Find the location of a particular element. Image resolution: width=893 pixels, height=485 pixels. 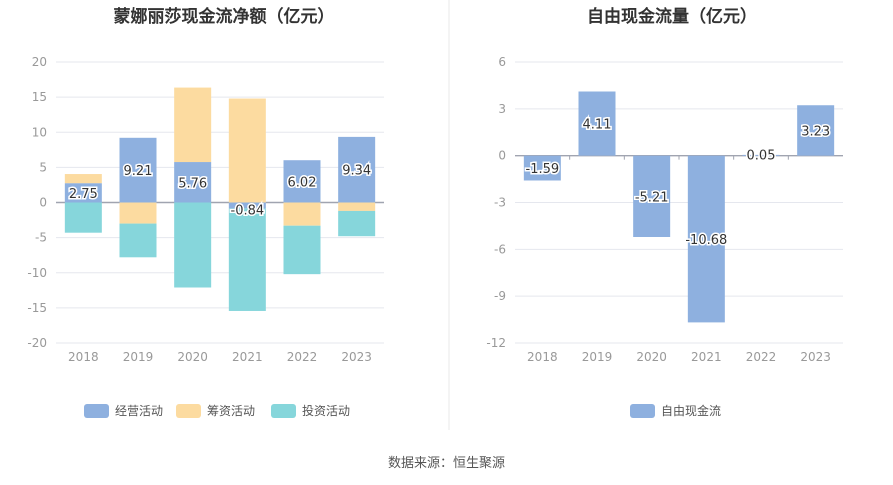

chart1-xtick-label: 2022 is located at coordinates (302, 357).